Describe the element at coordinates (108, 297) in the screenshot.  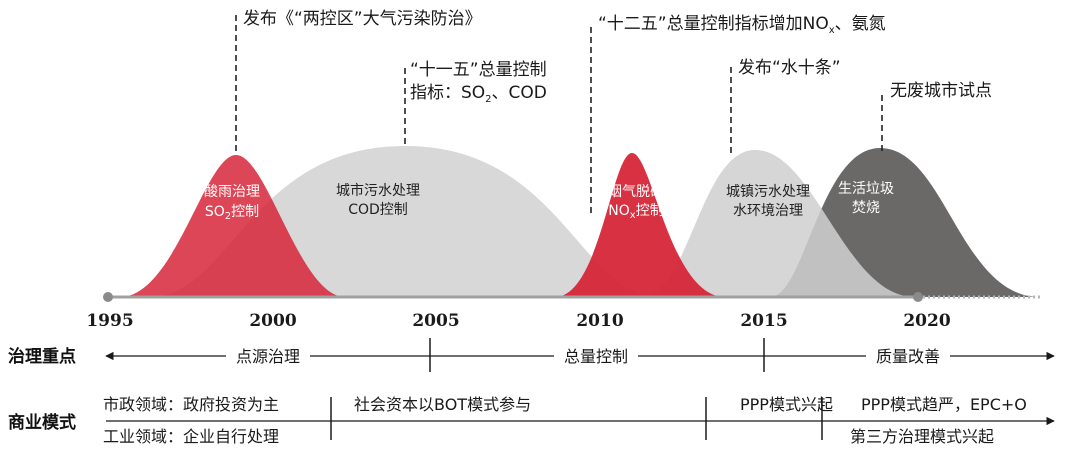
I see `axis-start-dot` at that location.